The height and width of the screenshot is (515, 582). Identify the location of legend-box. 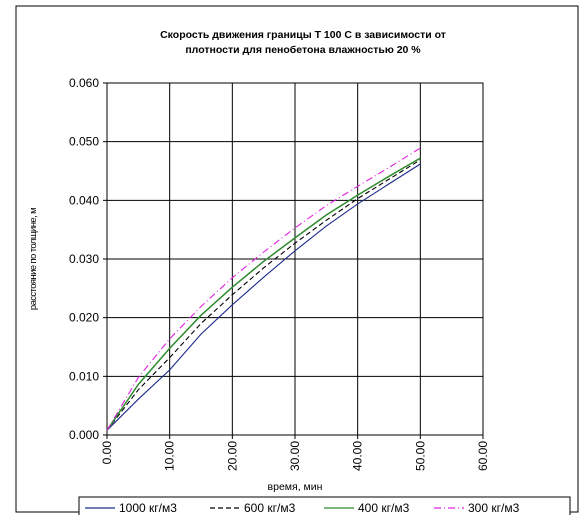
(324, 505).